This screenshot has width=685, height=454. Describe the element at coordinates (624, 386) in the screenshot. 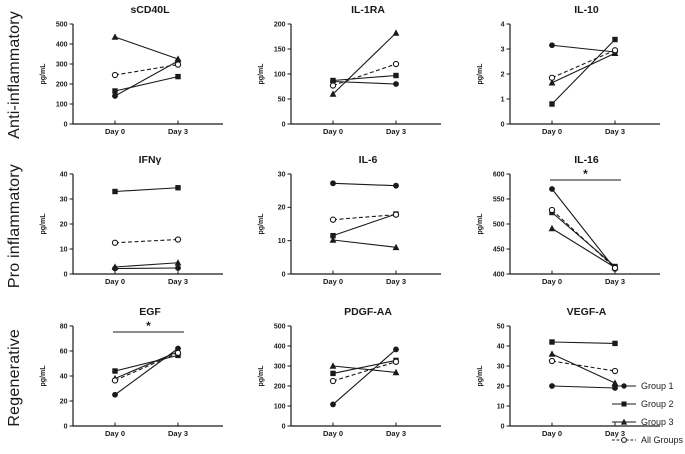

I see `group-1-marker-icon` at that location.